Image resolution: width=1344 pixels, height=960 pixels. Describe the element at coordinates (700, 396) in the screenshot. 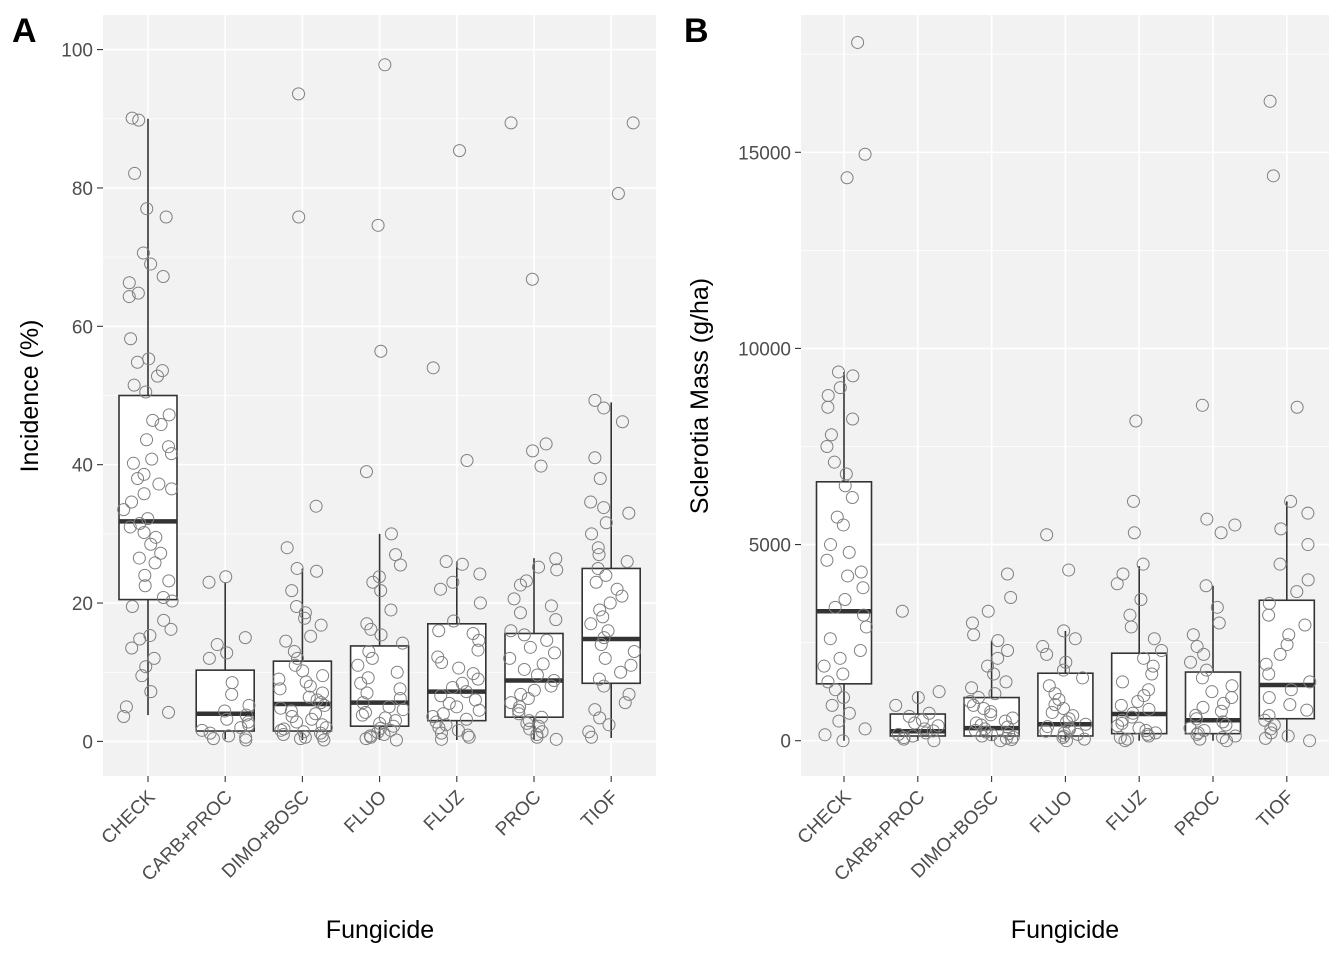

I see `panel-b-y-axis-title: Sclerotia Mass (g/ha)` at that location.